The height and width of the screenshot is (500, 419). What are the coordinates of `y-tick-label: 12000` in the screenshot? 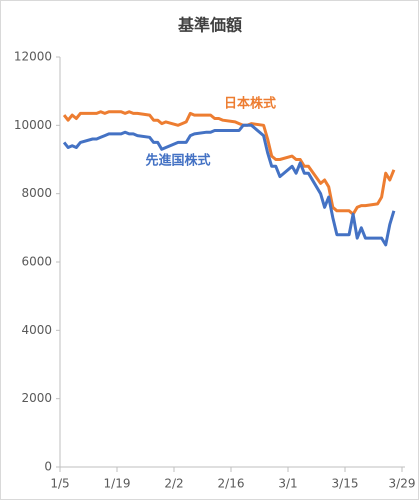 It's located at (33, 57).